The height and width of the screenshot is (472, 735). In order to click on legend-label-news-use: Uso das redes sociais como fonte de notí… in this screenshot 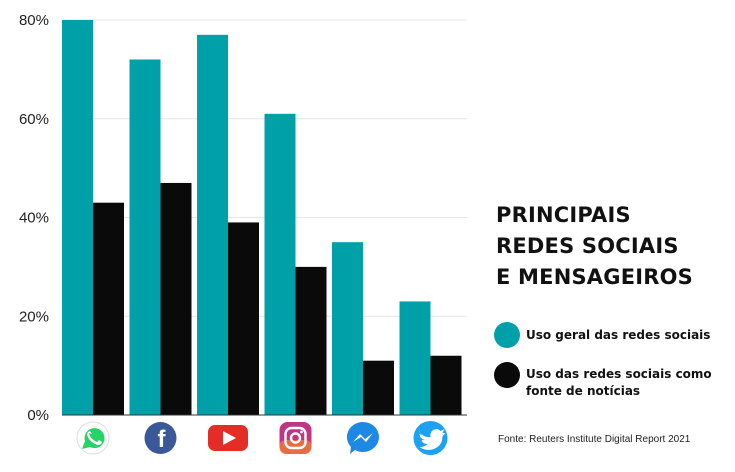, I will do `click(621, 383)`.